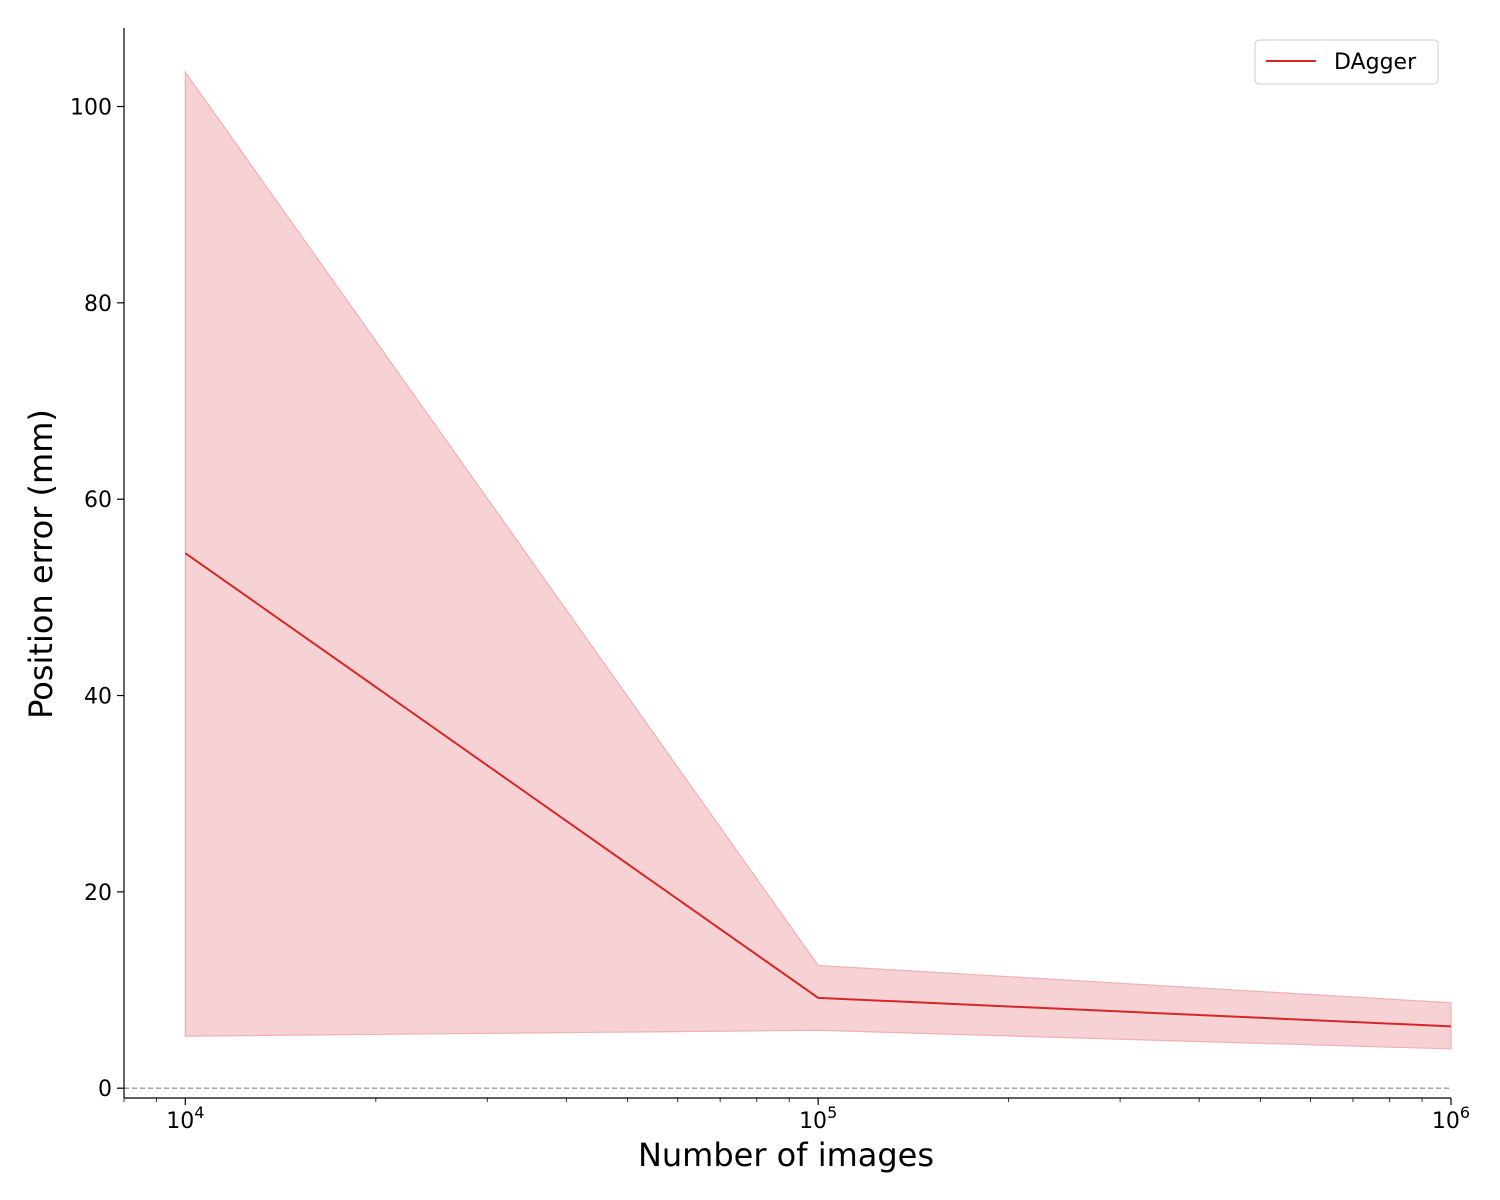 This screenshot has width=1500, height=1200. I want to click on legend-box, so click(1346, 62).